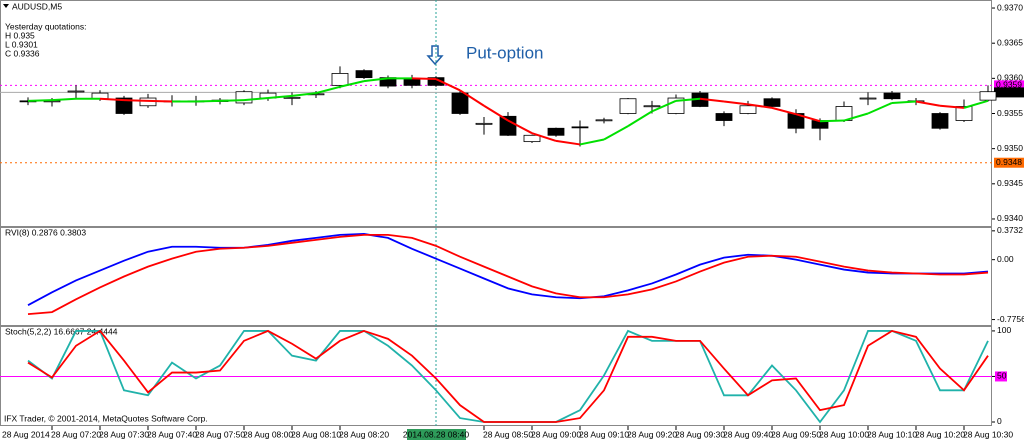 The width and height of the screenshot is (1024, 441). What do you see at coordinates (892, 434) in the screenshot?
I see `x-tick-label: 28 Aug 10:10` at bounding box center [892, 434].